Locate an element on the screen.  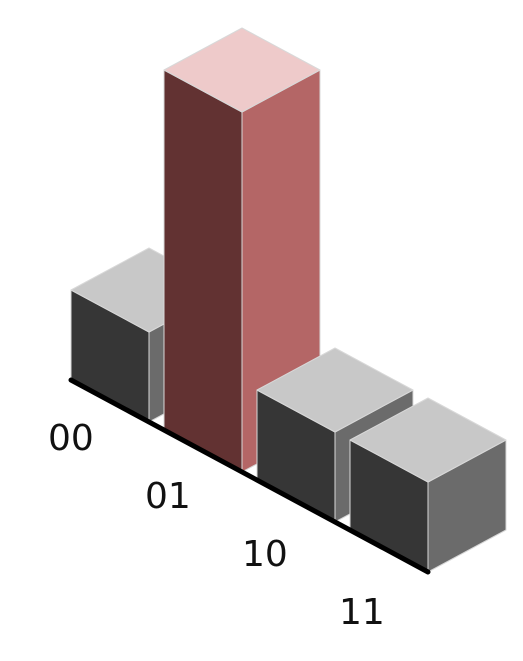
tick-label-01: 01 is located at coordinates (168, 496).